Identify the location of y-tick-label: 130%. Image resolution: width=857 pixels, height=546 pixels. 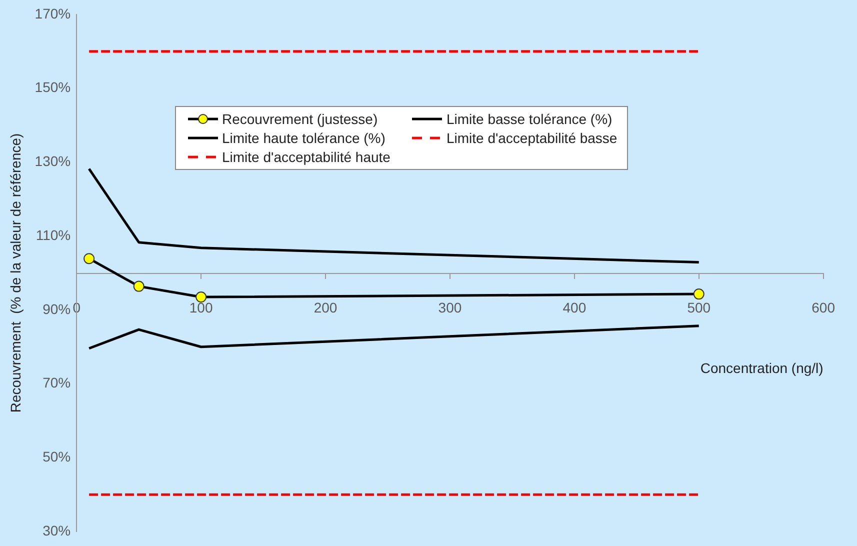
(52, 161).